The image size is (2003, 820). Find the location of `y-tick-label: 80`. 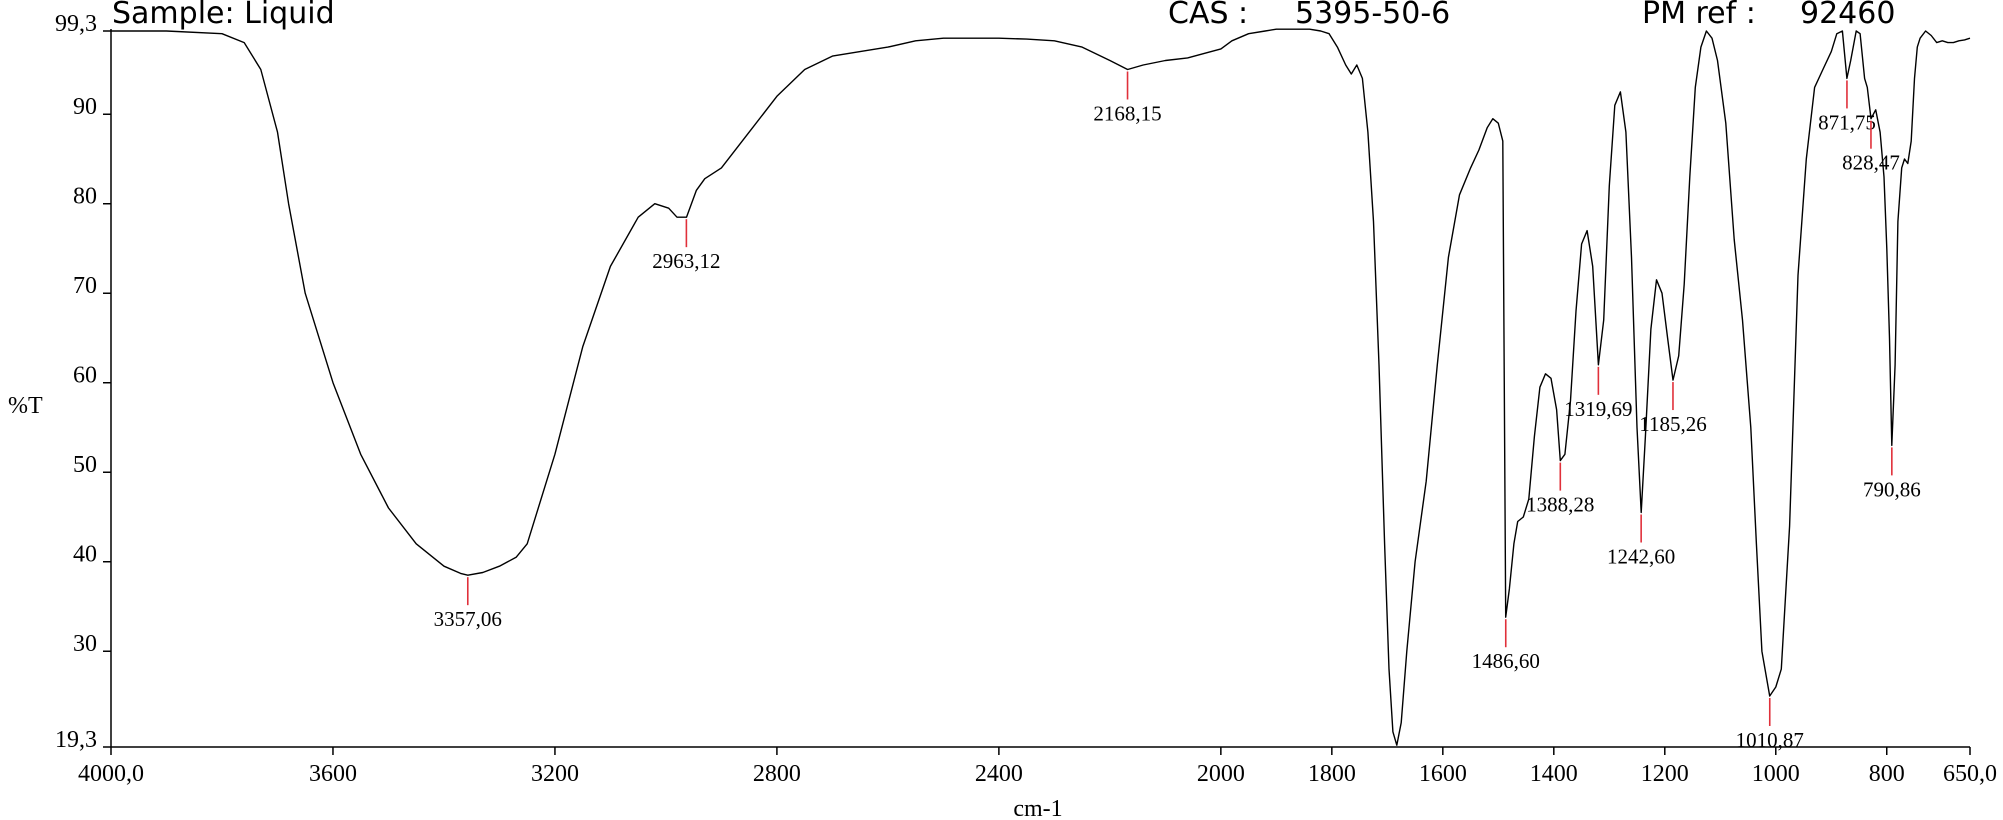

y-tick-label: 80 is located at coordinates (85, 197).